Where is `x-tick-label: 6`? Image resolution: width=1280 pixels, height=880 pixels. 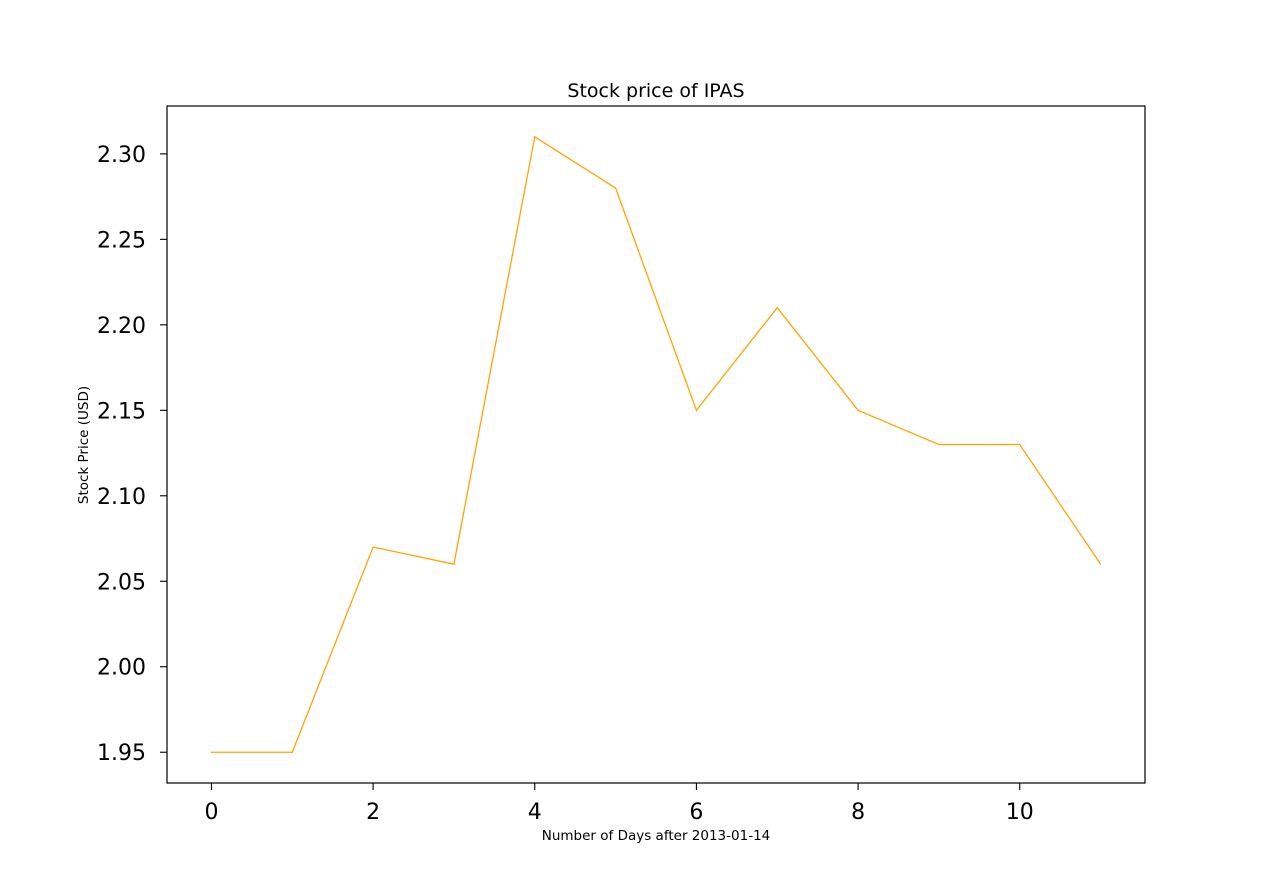
x-tick-label: 6 is located at coordinates (696, 812).